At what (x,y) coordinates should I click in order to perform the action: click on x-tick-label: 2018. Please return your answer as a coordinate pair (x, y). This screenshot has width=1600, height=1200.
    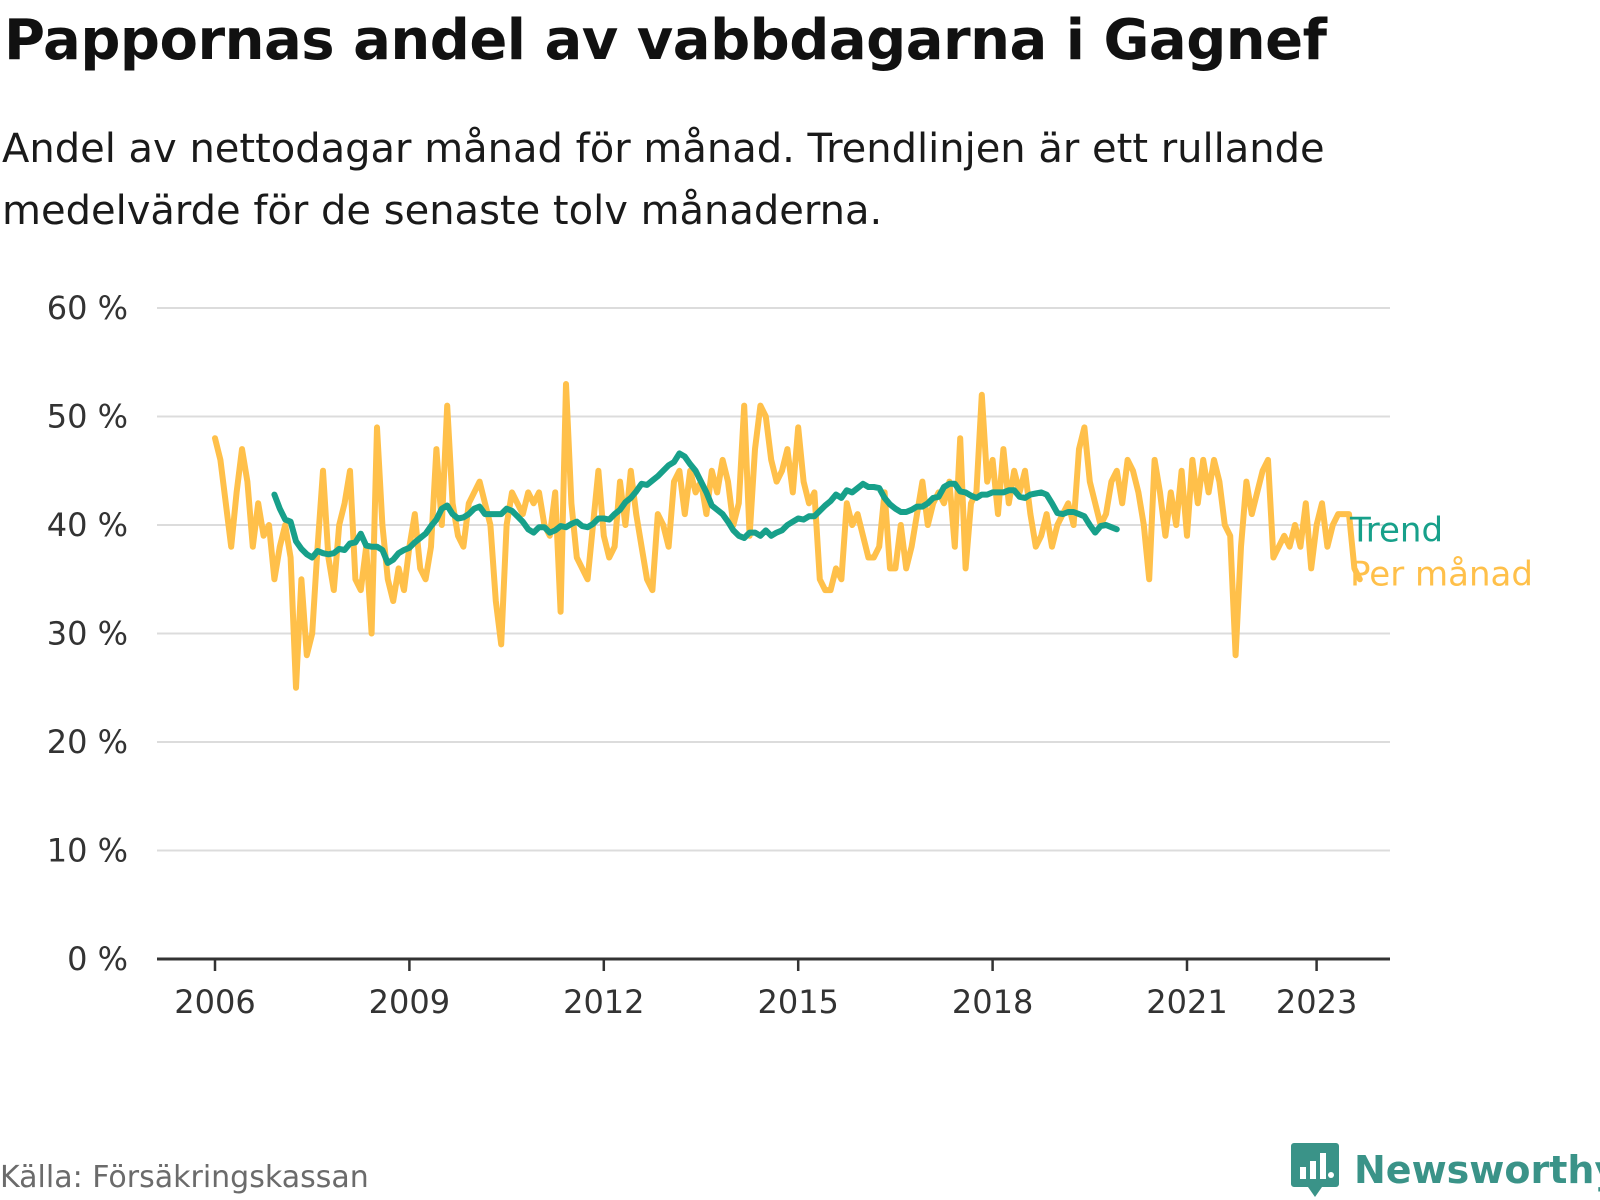
    Looking at the image, I should click on (992, 1002).